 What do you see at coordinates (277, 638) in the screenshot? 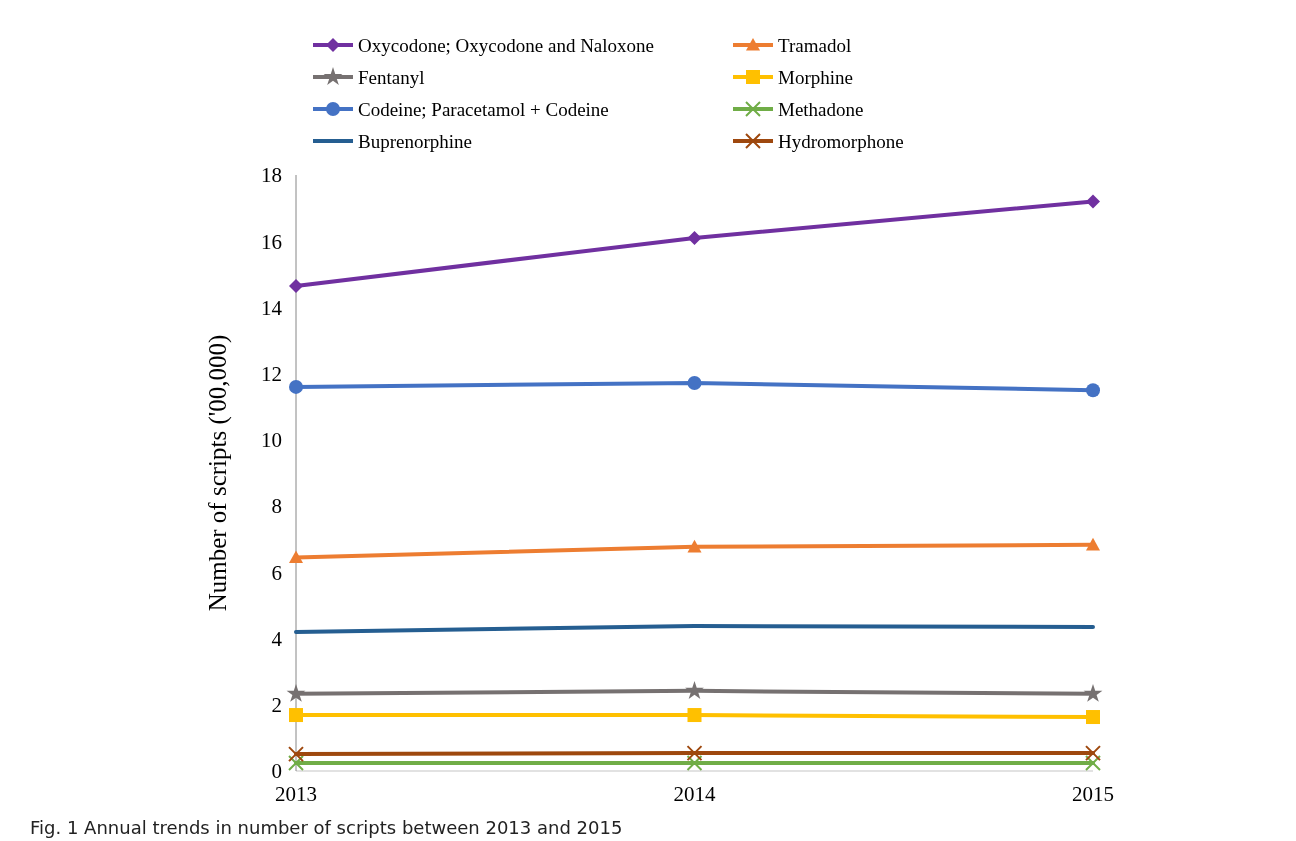
I see `y-tick-label: 4` at bounding box center [277, 638].